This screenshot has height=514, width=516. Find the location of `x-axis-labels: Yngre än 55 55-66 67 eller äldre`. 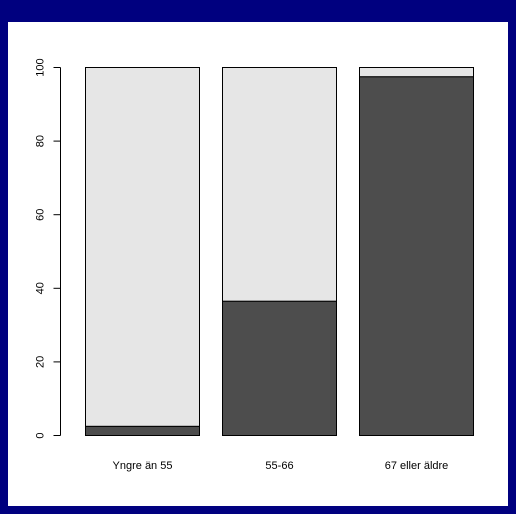

x-axis-labels: Yngre än 55 55-66 67 eller äldre is located at coordinates (281, 466).